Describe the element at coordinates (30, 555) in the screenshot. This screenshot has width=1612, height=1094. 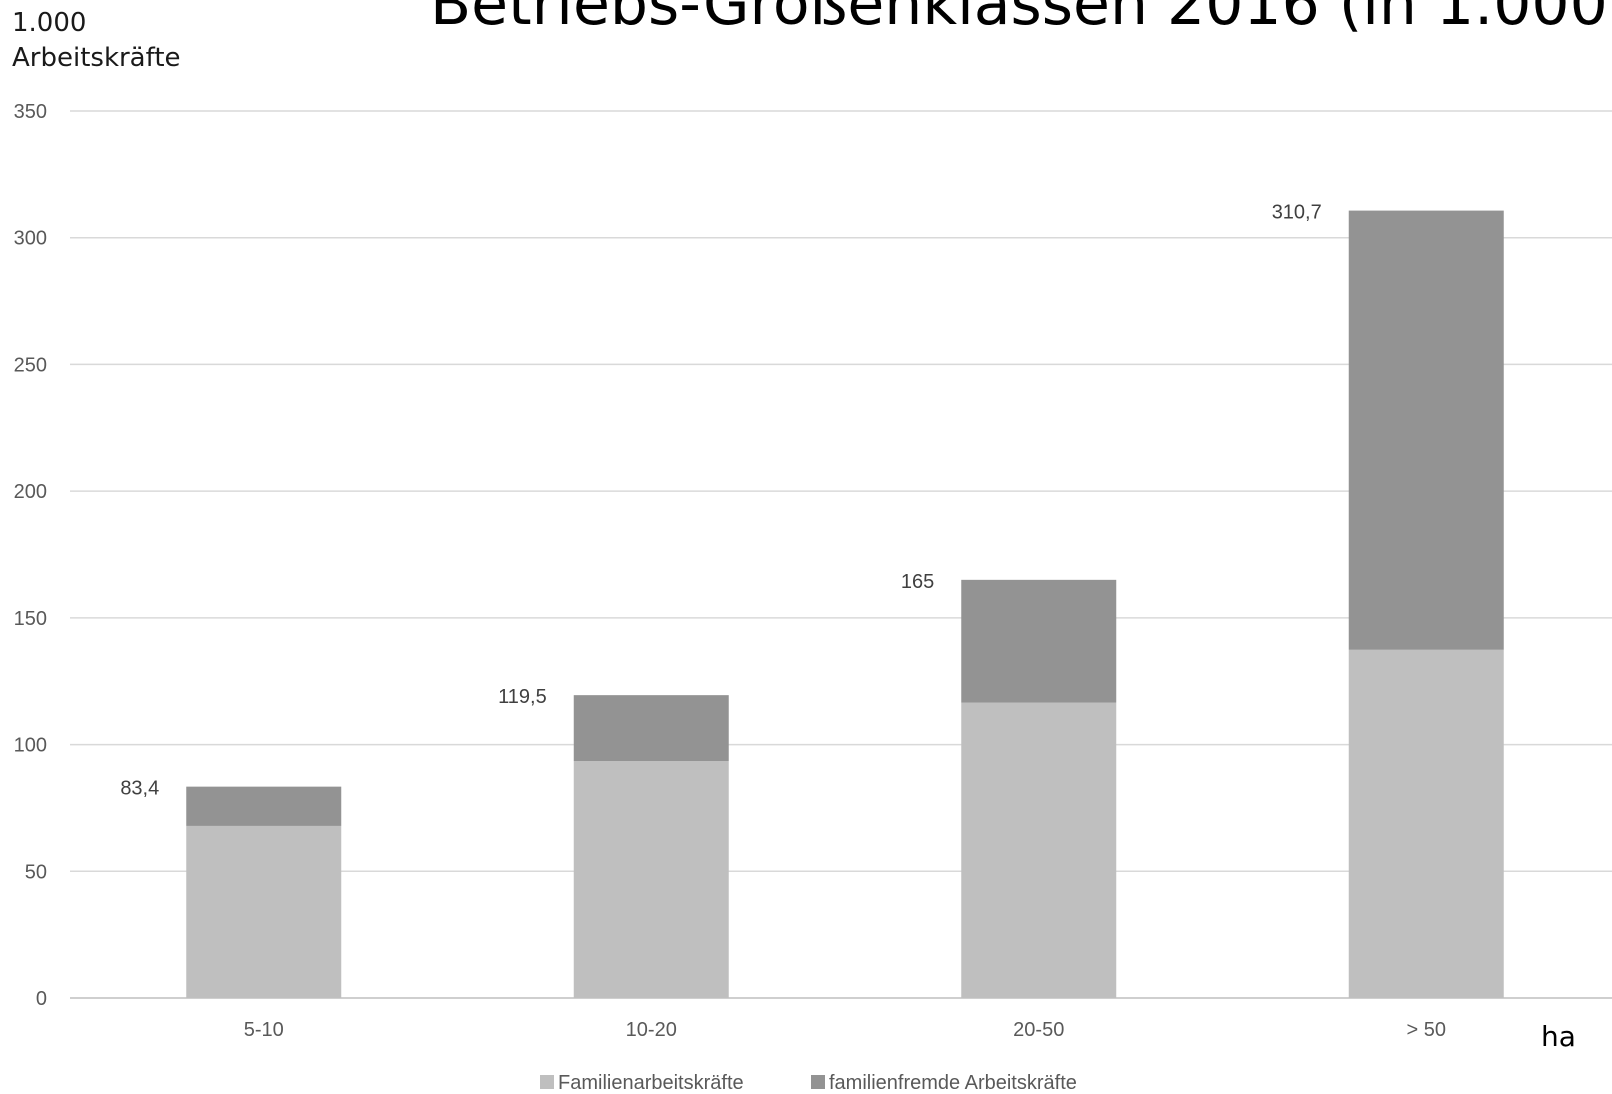
I see `y-axis-ticks: 0 50 100 150 200 250 300 350` at that location.